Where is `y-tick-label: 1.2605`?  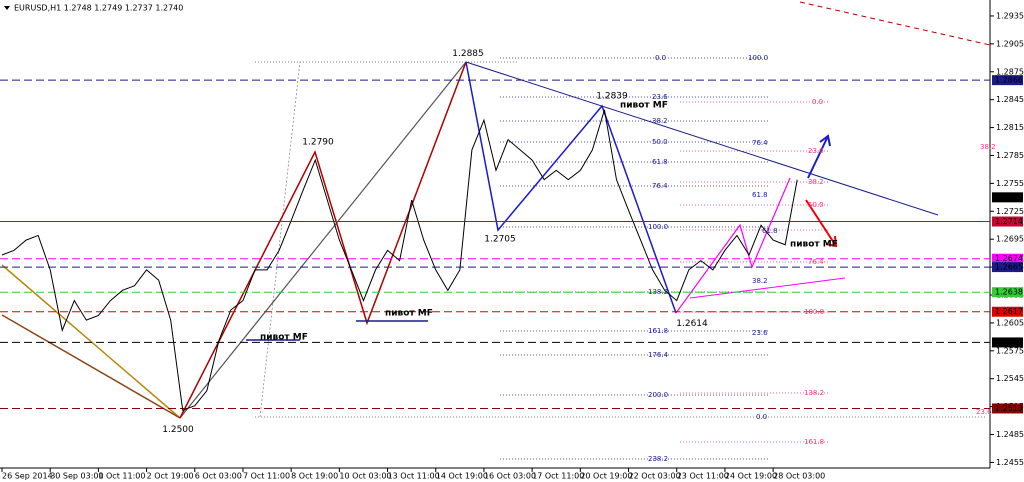
y-tick-label: 1.2605 is located at coordinates (1010, 322).